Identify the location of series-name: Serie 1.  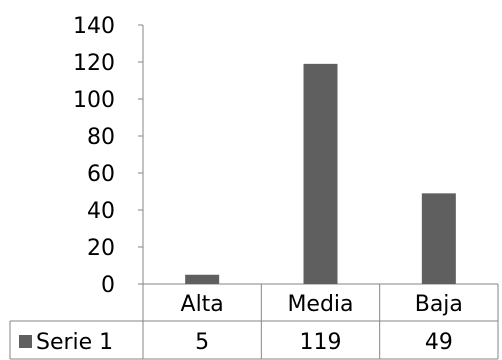
(74, 342).